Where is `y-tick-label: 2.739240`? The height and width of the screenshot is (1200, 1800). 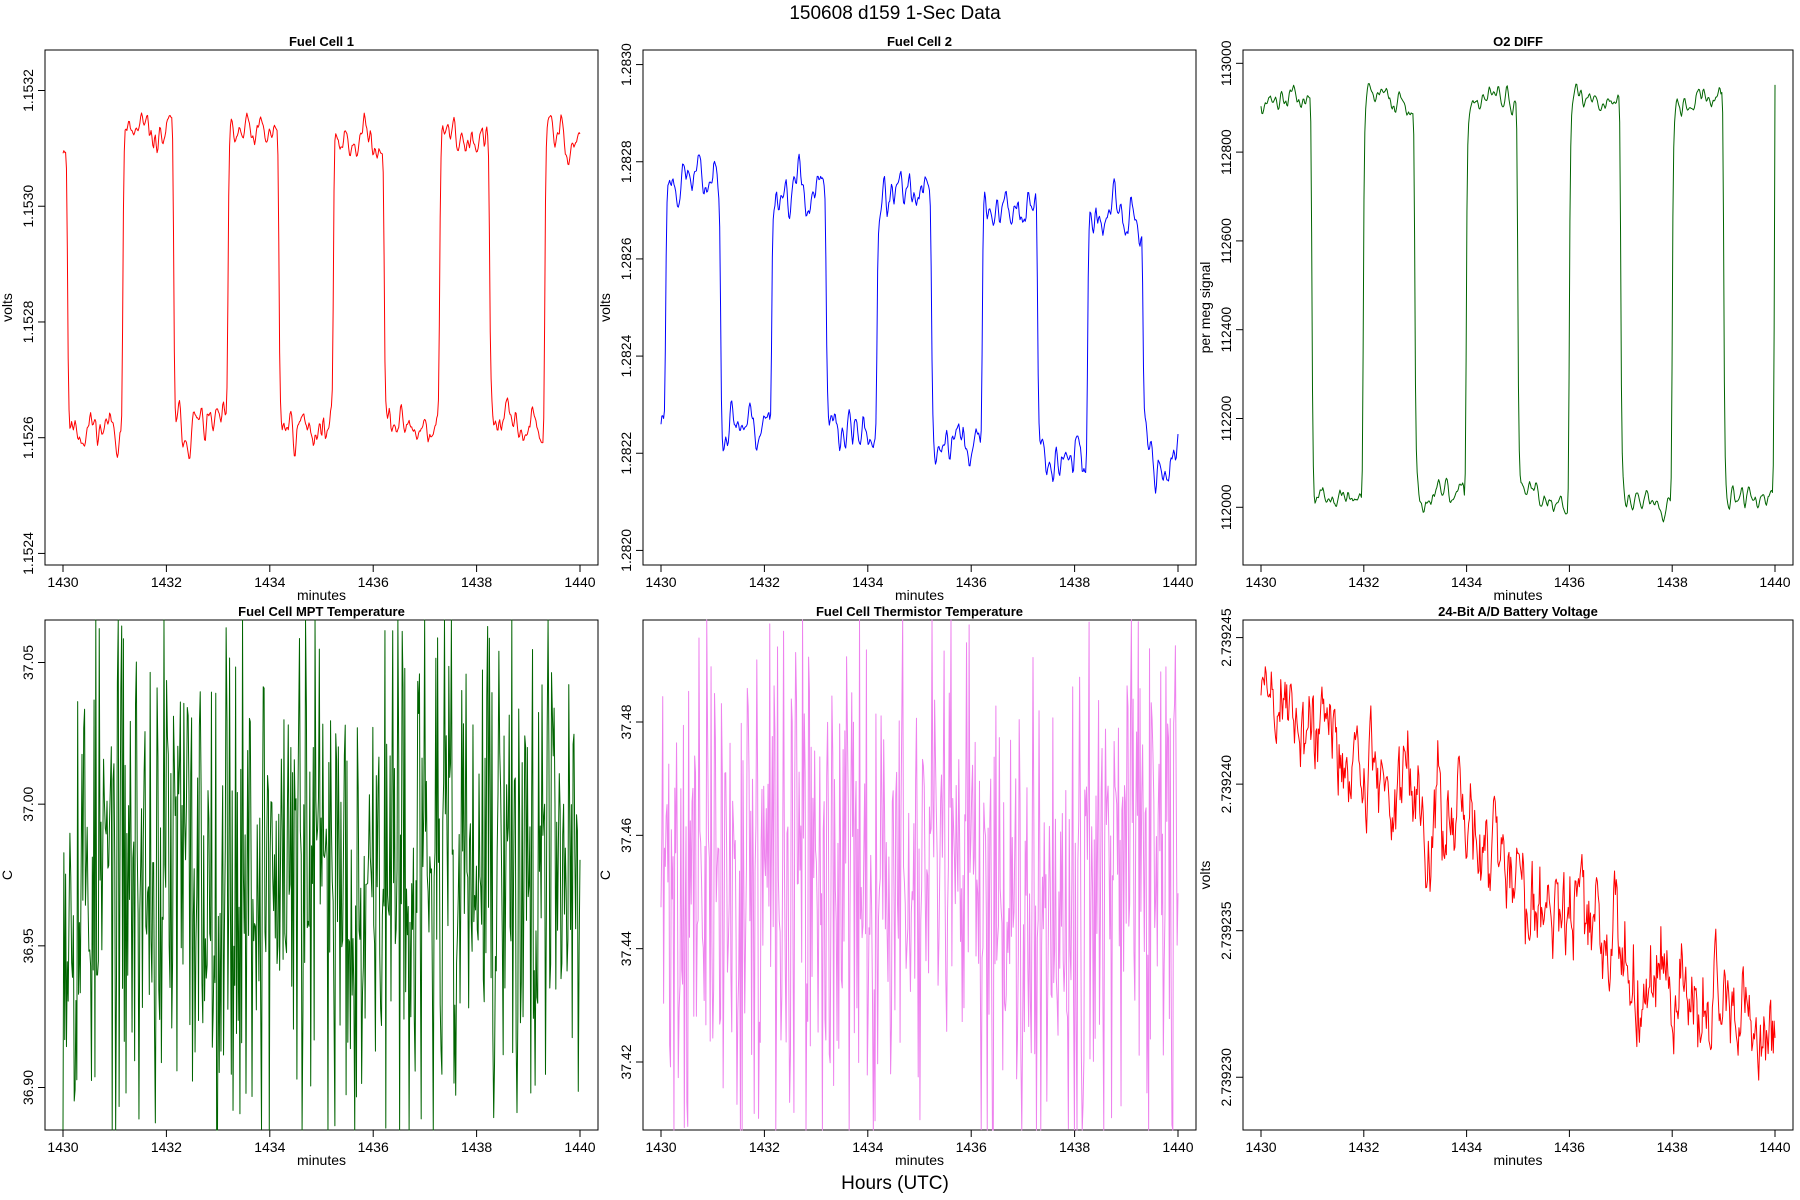
y-tick-label: 2.739240 is located at coordinates (1226, 784).